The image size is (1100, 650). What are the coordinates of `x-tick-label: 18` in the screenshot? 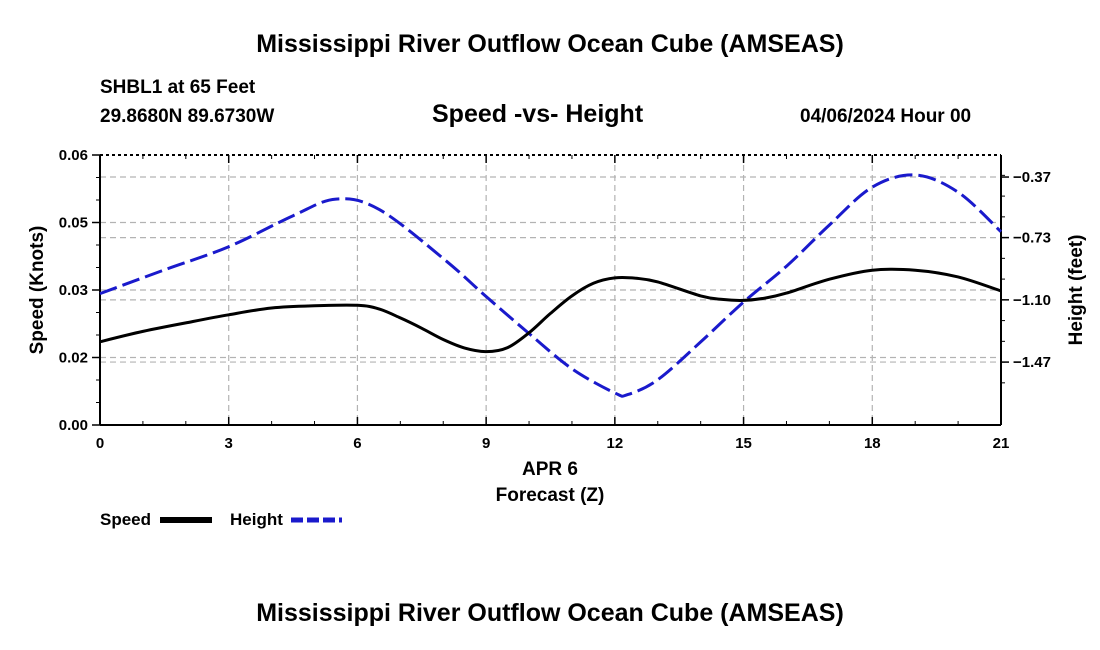 It's located at (872, 443).